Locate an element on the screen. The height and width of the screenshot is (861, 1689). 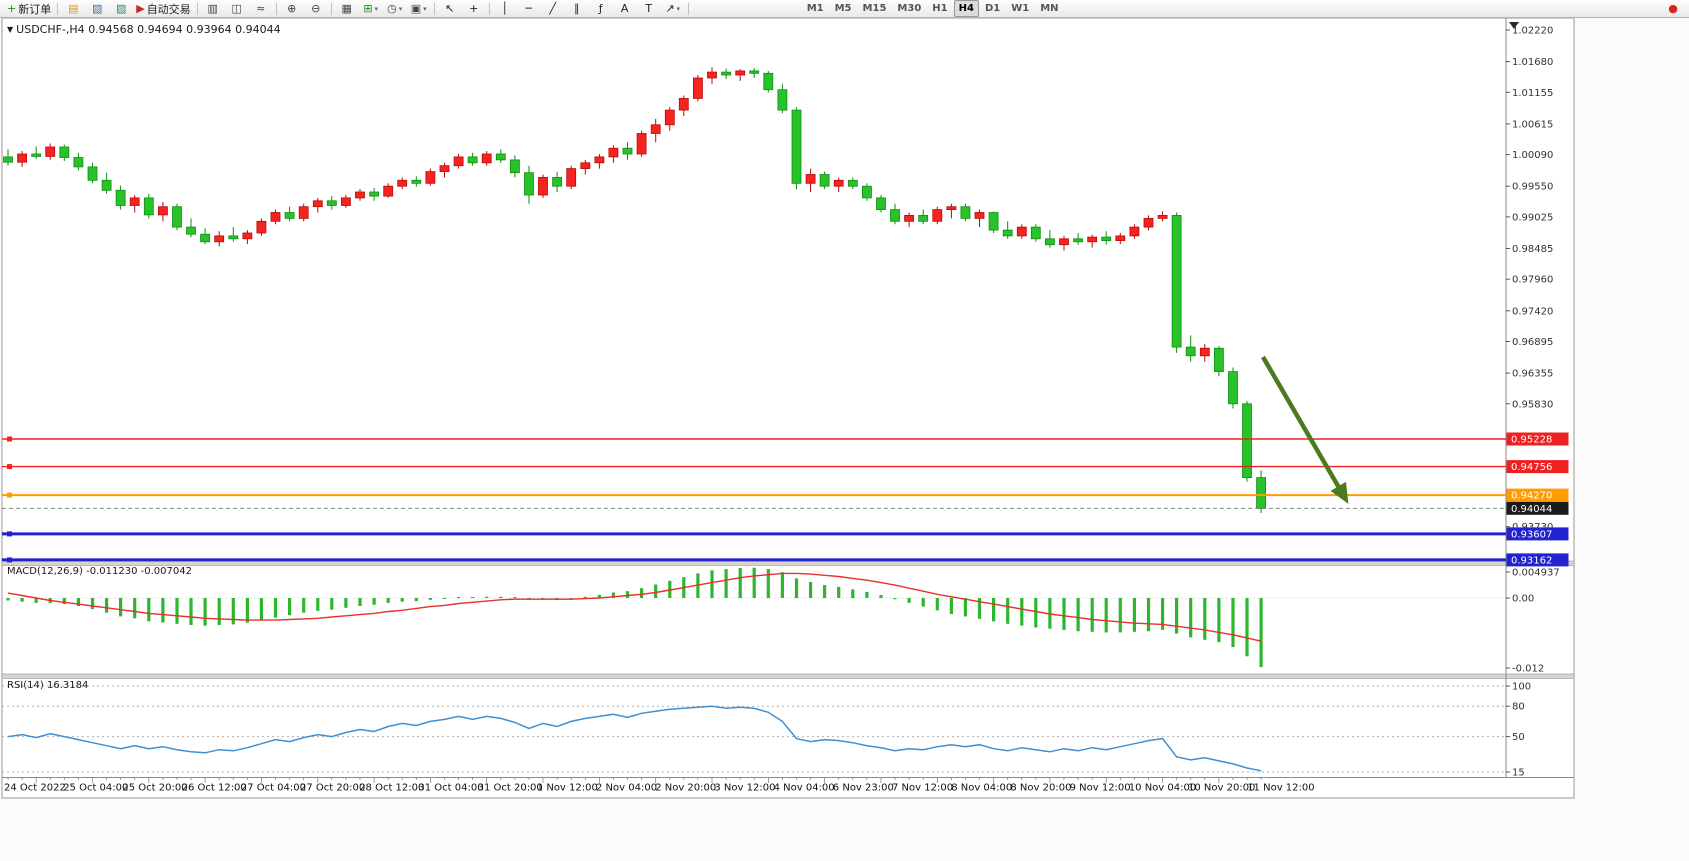
chart-shift-marker is located at coordinates (1514, 25).